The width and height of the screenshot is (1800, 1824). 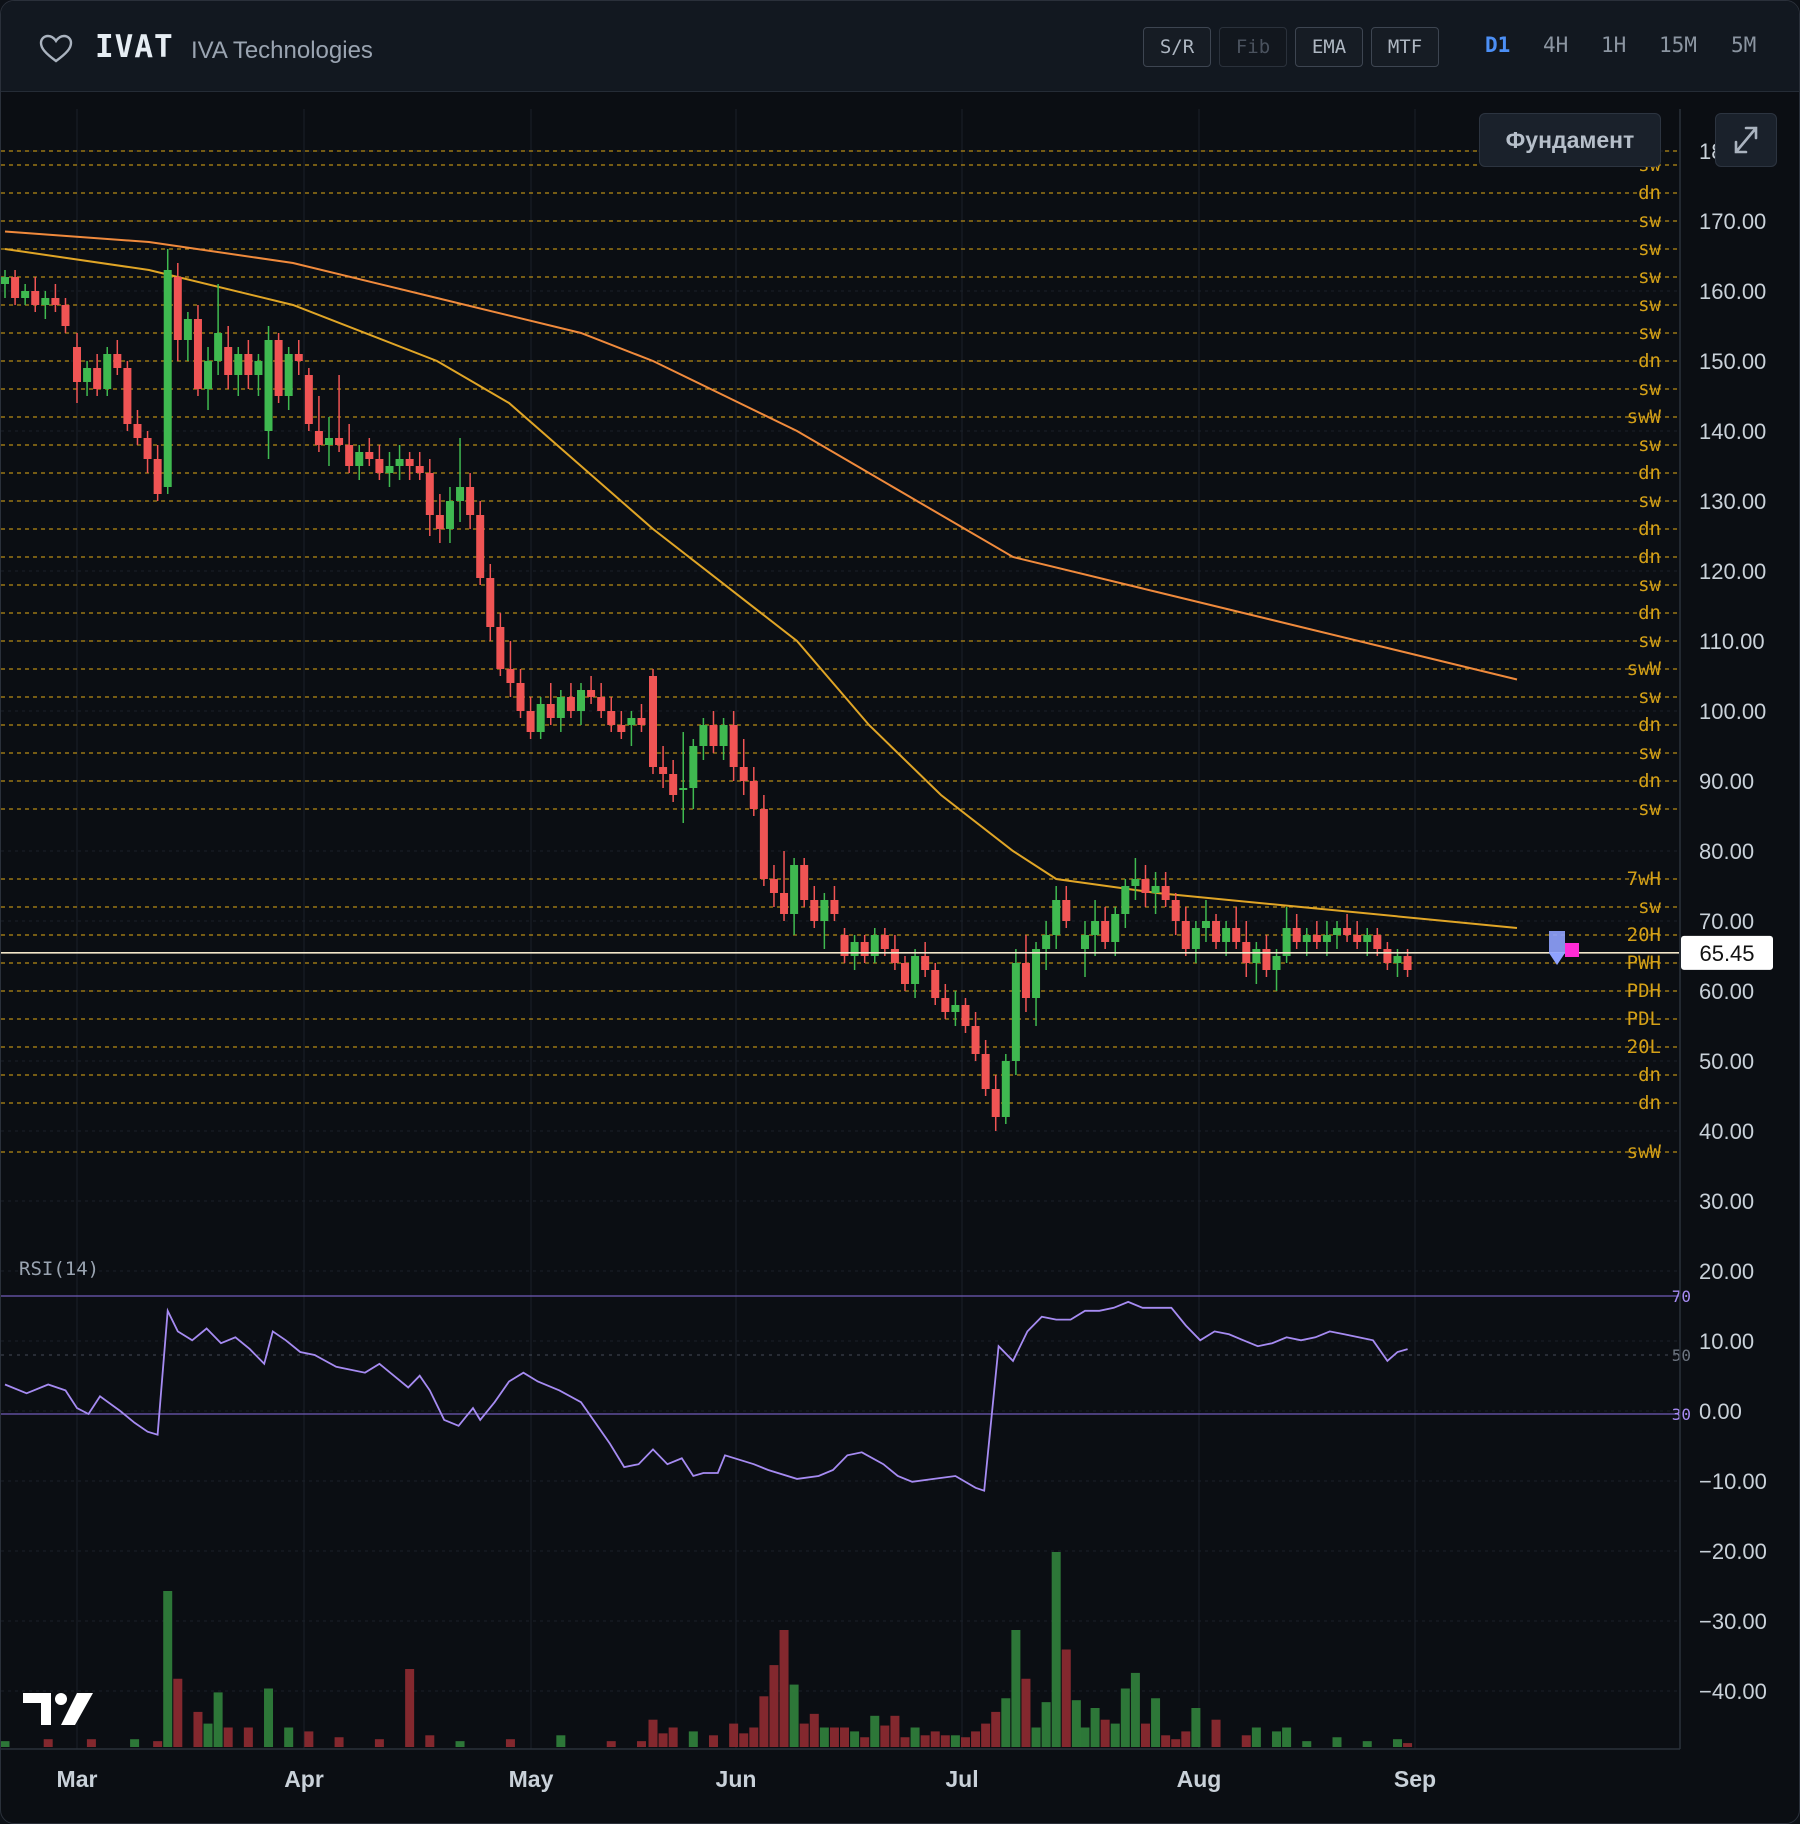 What do you see at coordinates (1746, 140) in the screenshot?
I see `expand-button` at bounding box center [1746, 140].